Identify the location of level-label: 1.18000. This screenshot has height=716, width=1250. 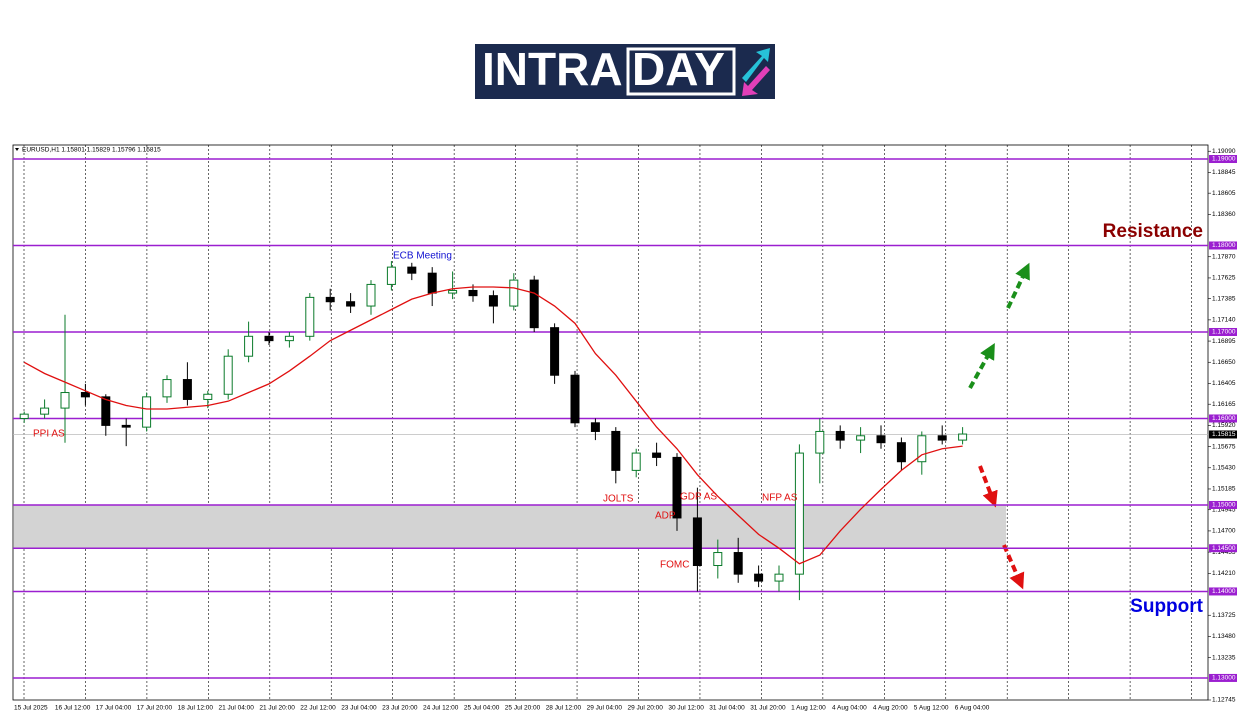
(1224, 245).